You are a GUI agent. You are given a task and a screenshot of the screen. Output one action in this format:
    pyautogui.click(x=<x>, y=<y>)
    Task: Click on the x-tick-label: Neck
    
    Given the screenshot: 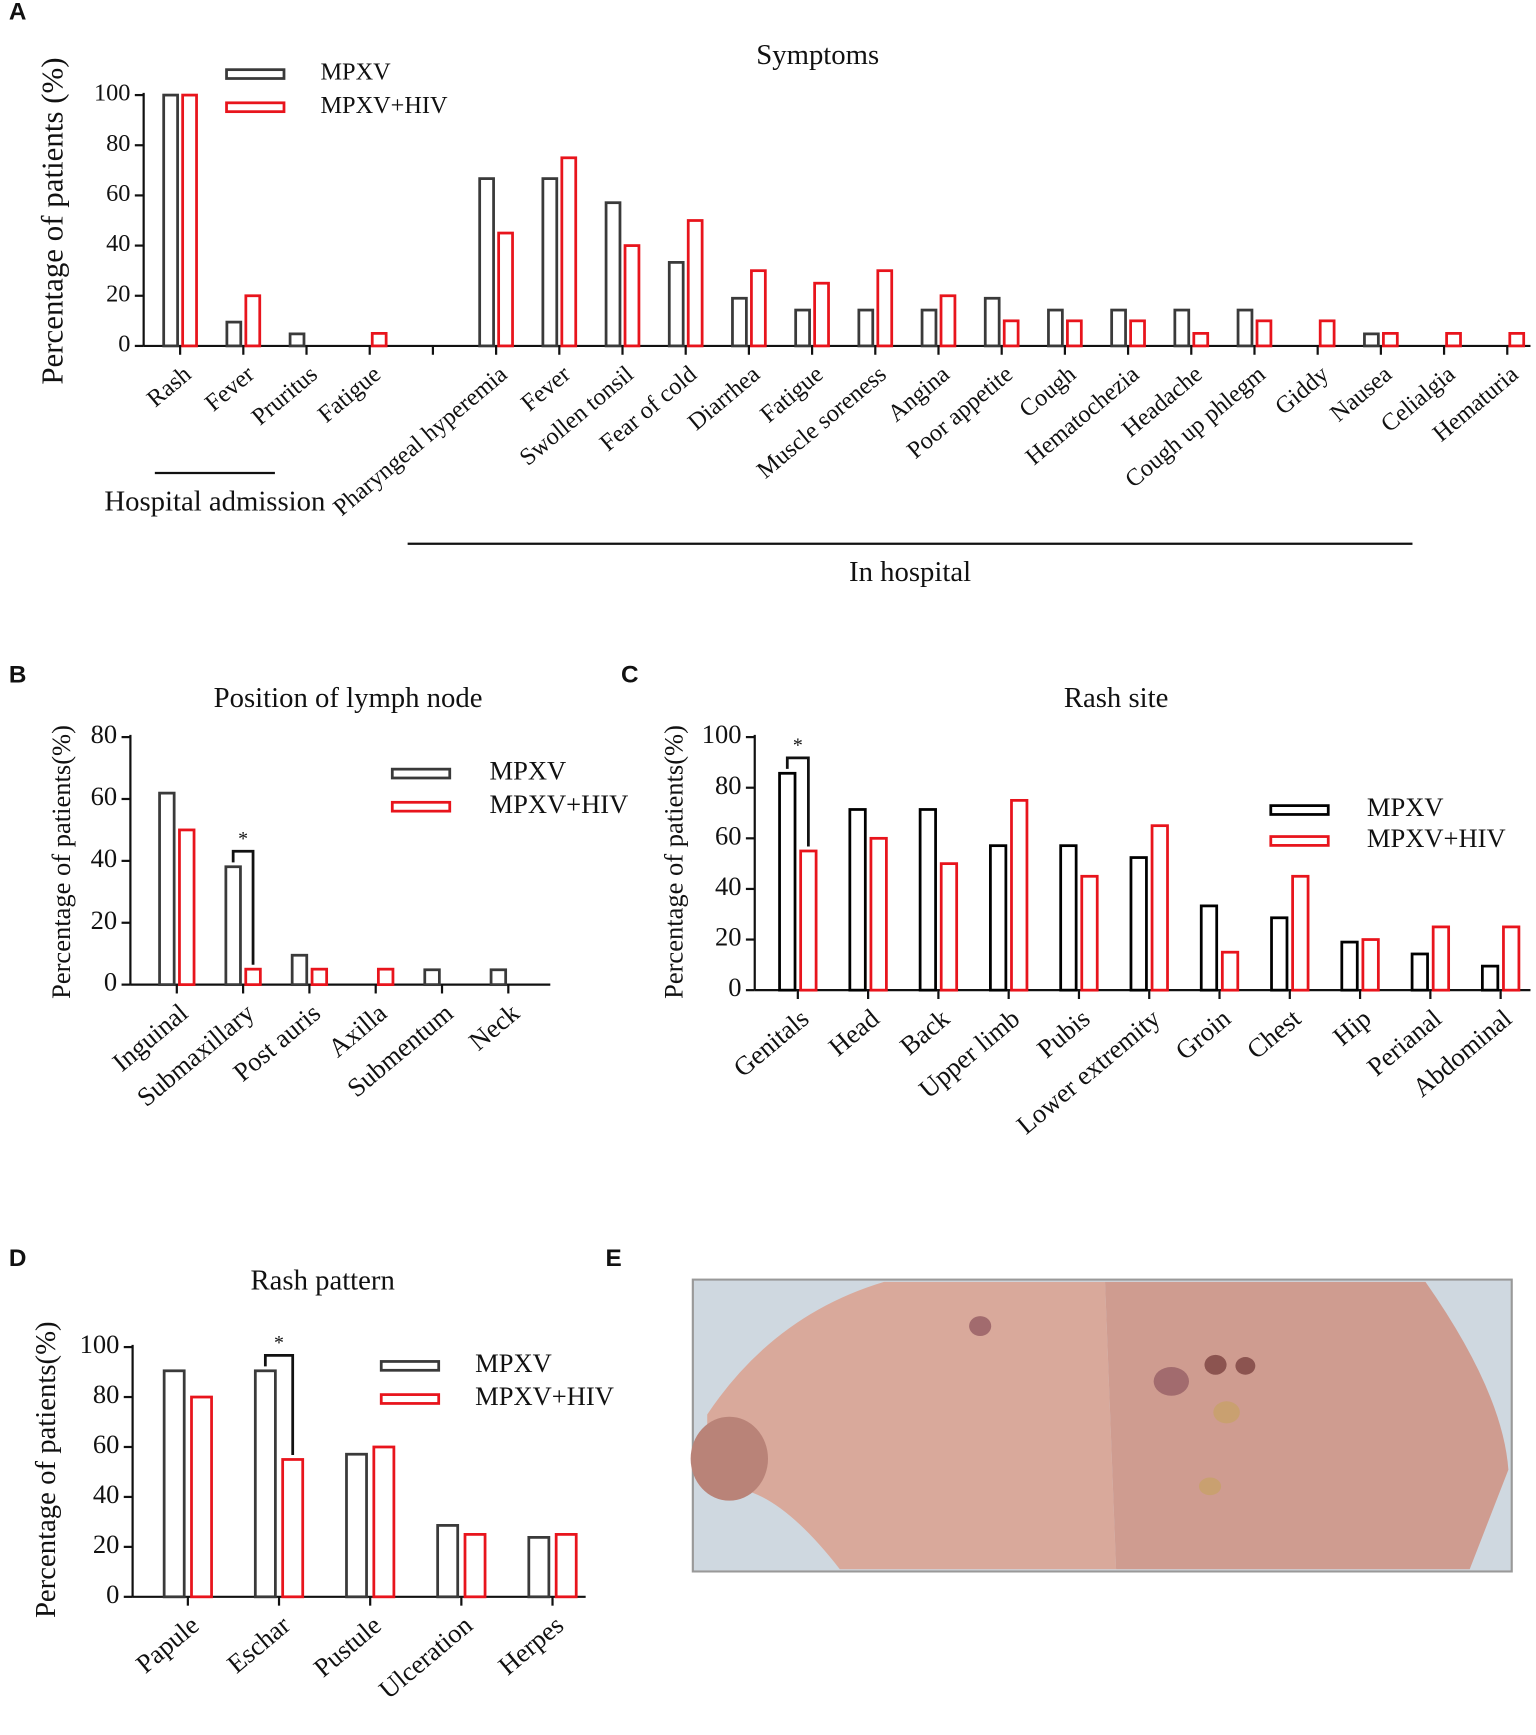 What is the action you would take?
    pyautogui.click(x=494, y=1026)
    